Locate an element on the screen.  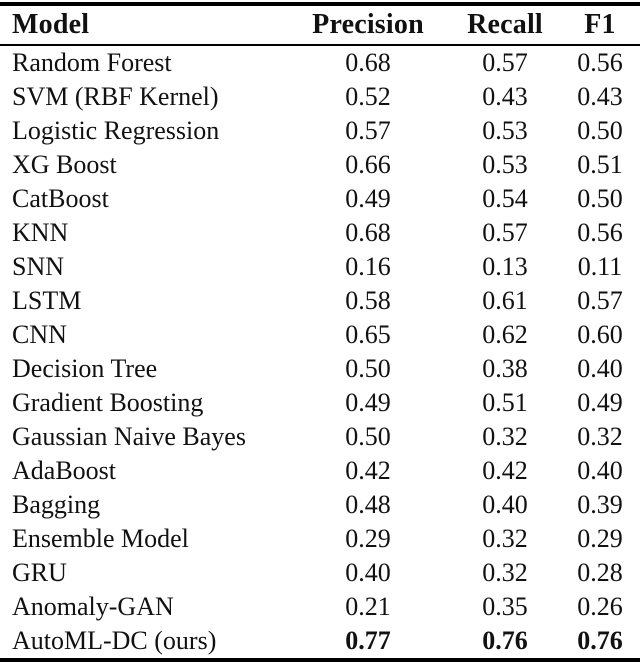
table-row: GRU 0.40 0.32 0.28 is located at coordinates (320, 573).